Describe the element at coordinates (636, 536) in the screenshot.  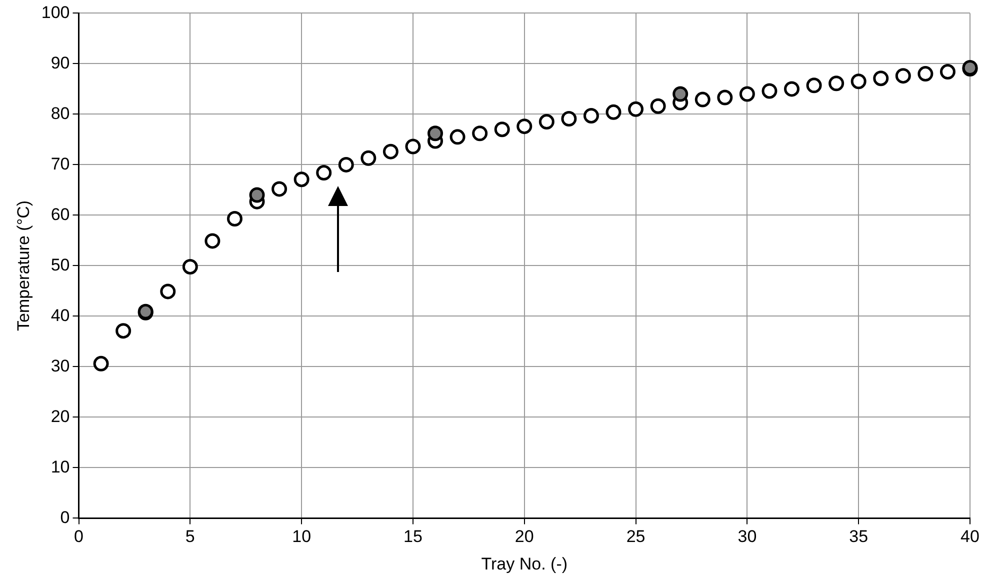
I see `x-tick-label: 25` at that location.